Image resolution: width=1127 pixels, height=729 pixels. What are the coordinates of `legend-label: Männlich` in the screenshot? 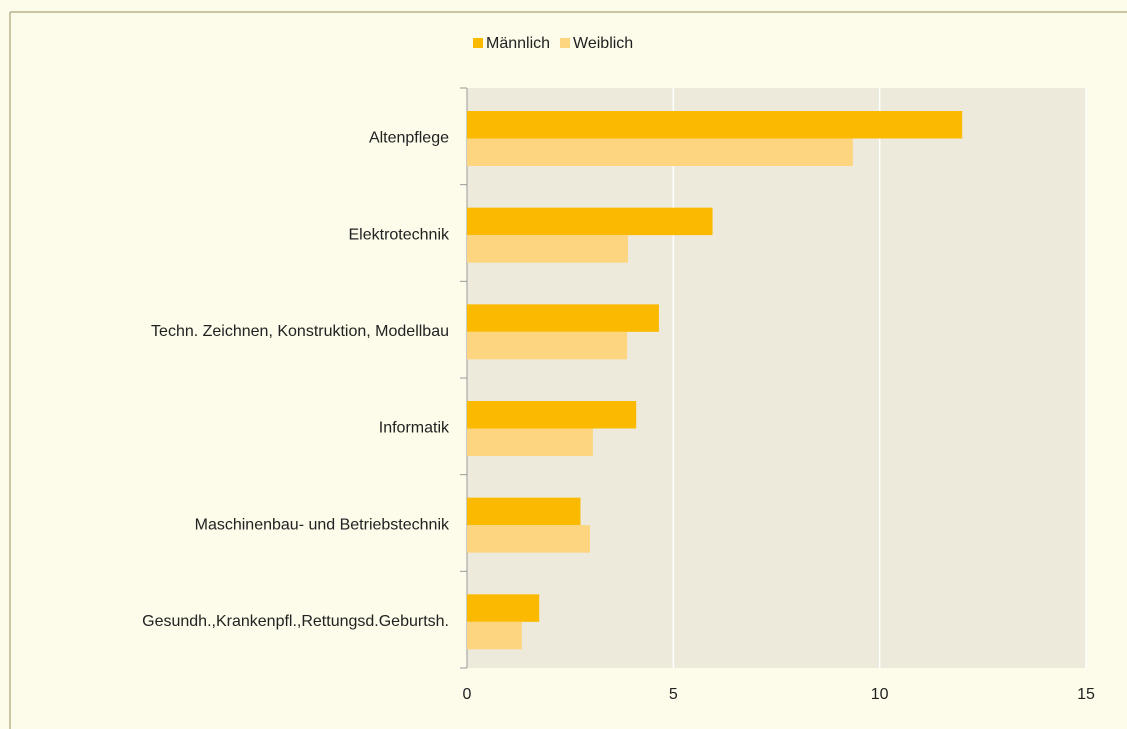 It's located at (518, 43).